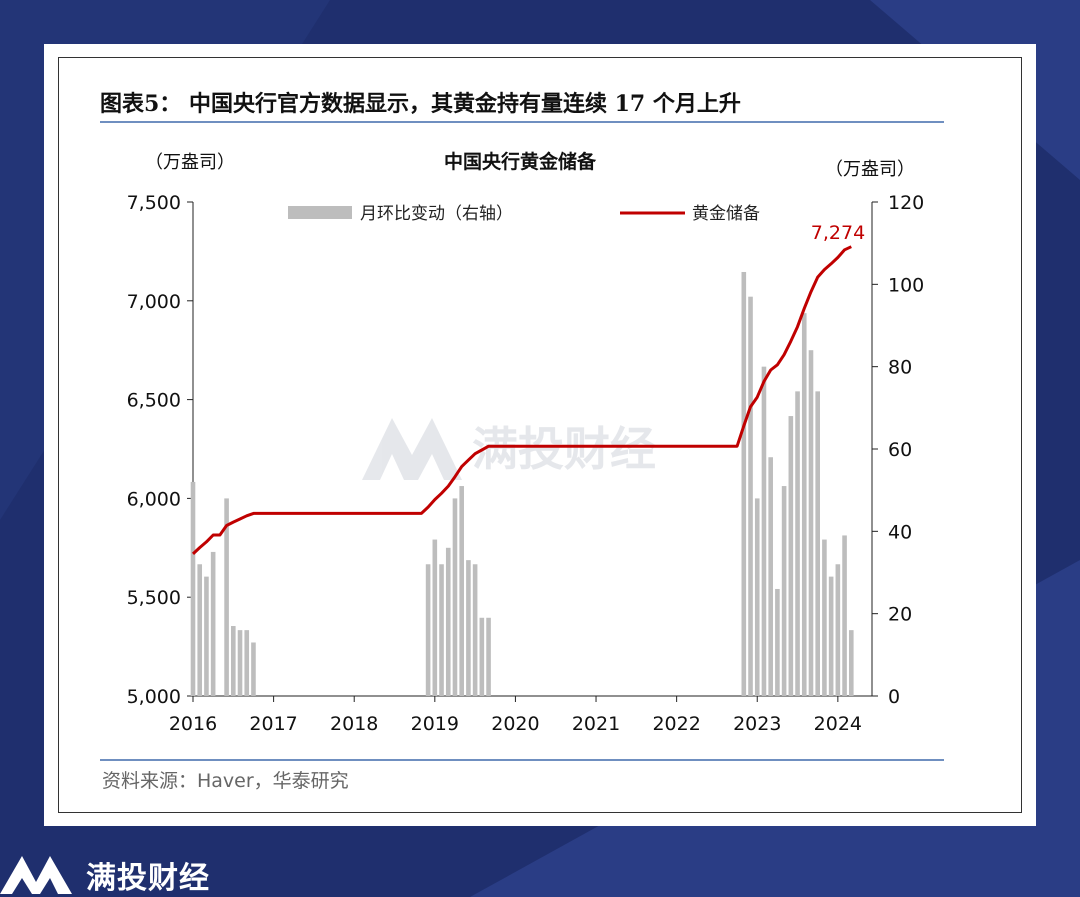 The image size is (1080, 897). I want to click on left-tick-label: 7,500, so click(154, 203).